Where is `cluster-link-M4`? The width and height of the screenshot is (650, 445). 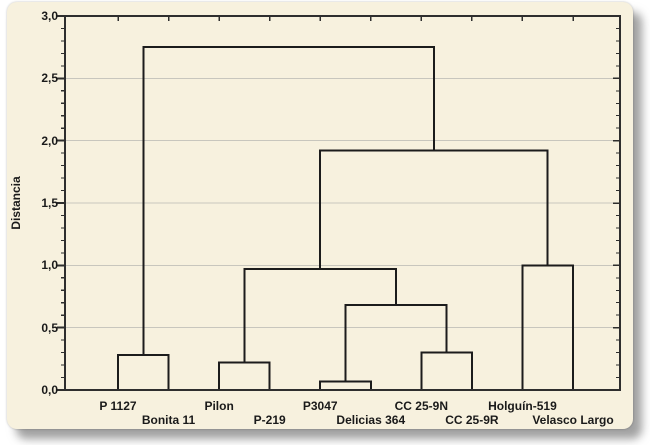
cluster-link-M4 is located at coordinates (446, 370).